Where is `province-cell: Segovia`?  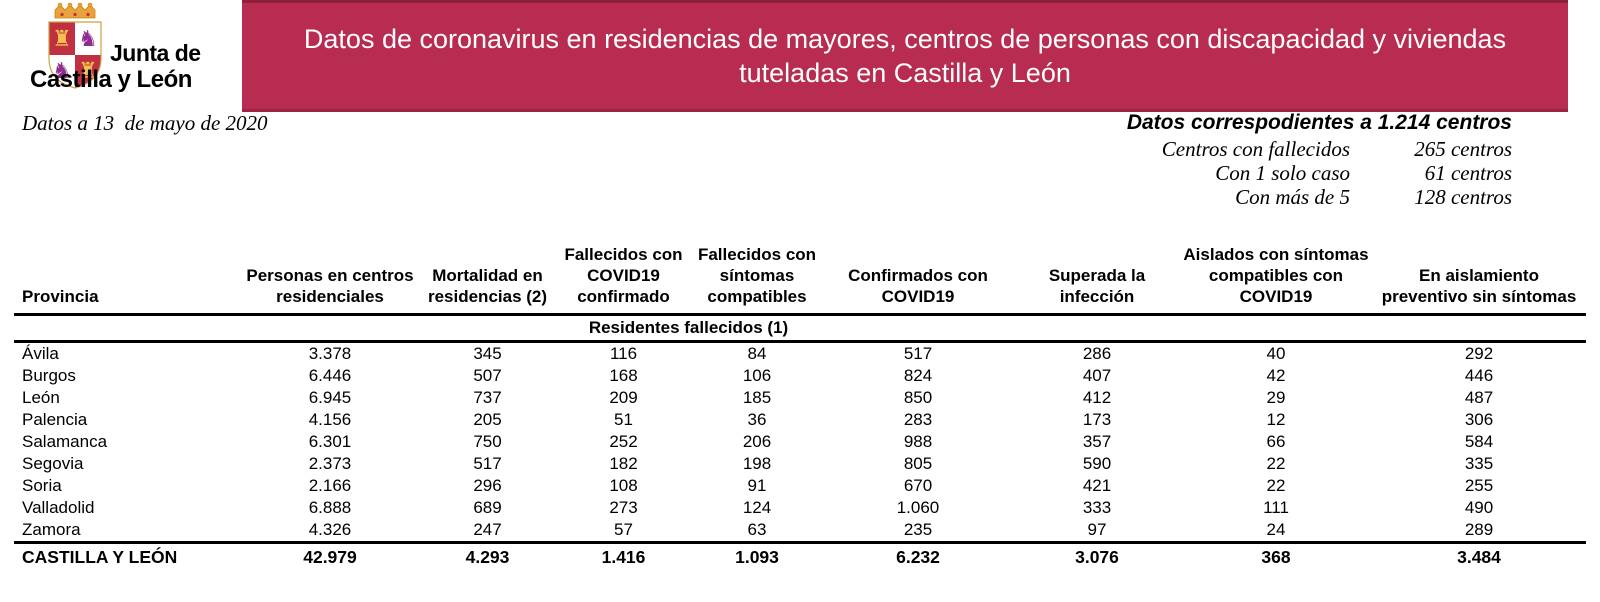 province-cell: Segovia is located at coordinates (53, 463).